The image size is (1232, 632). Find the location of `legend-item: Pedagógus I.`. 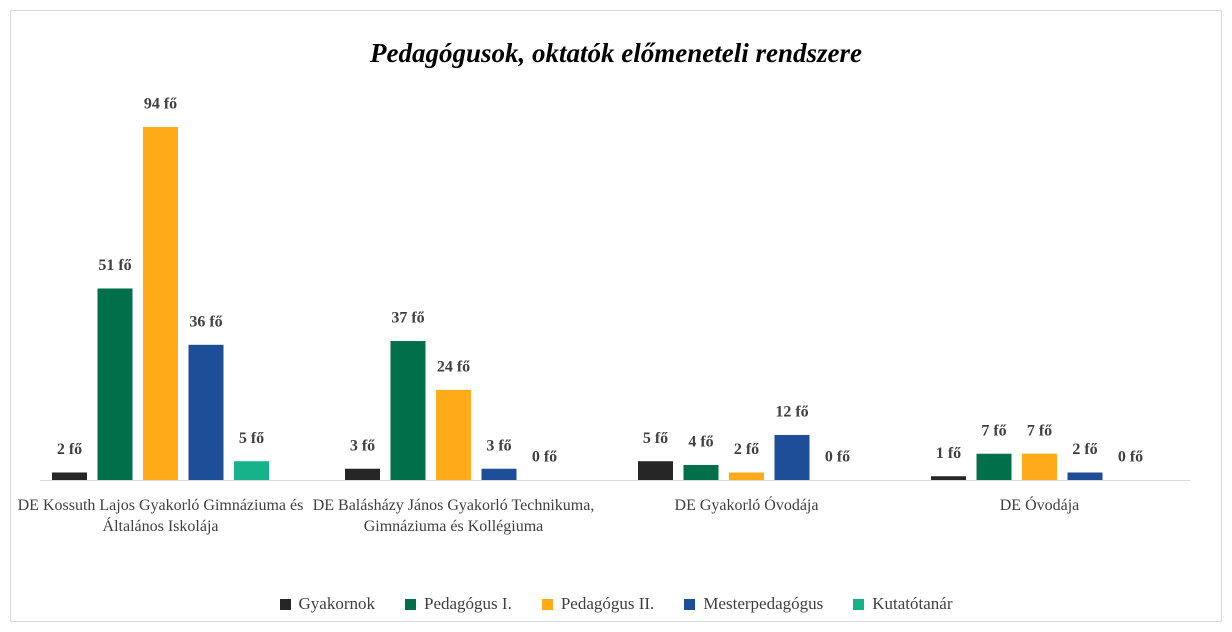

legend-item: Pedagógus I. is located at coordinates (458, 604).